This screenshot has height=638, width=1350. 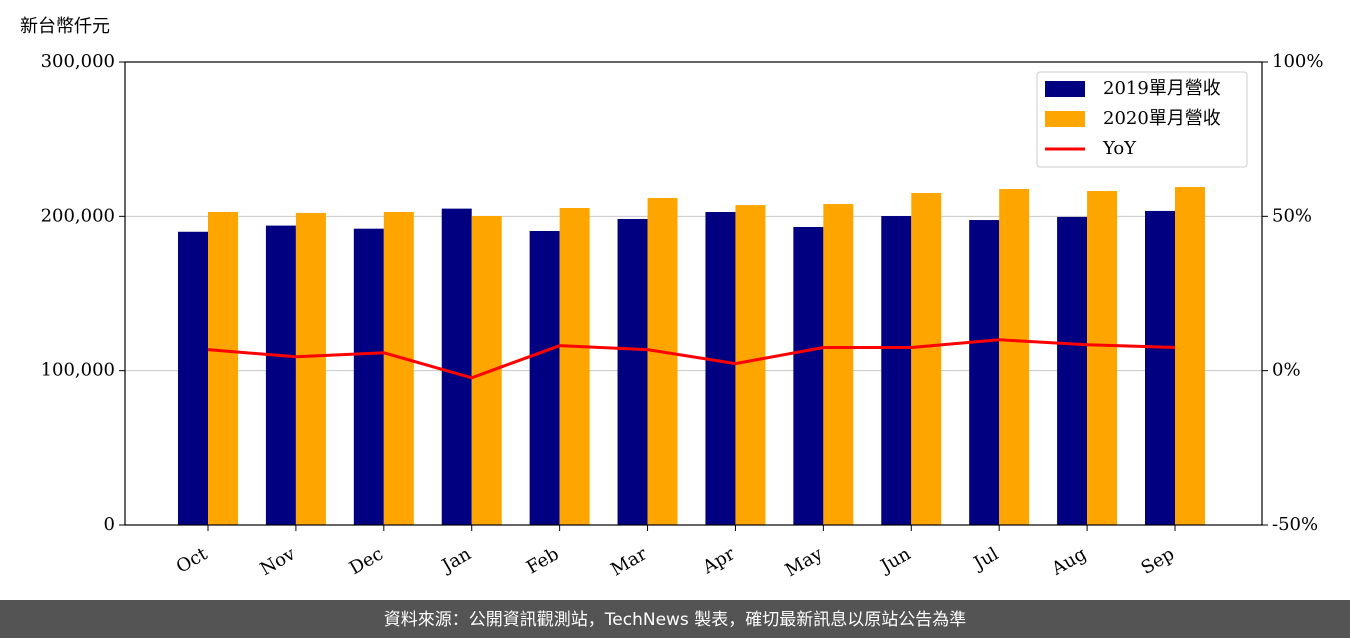 What do you see at coordinates (109, 524) in the screenshot?
I see `y-tick-label: 0` at bounding box center [109, 524].